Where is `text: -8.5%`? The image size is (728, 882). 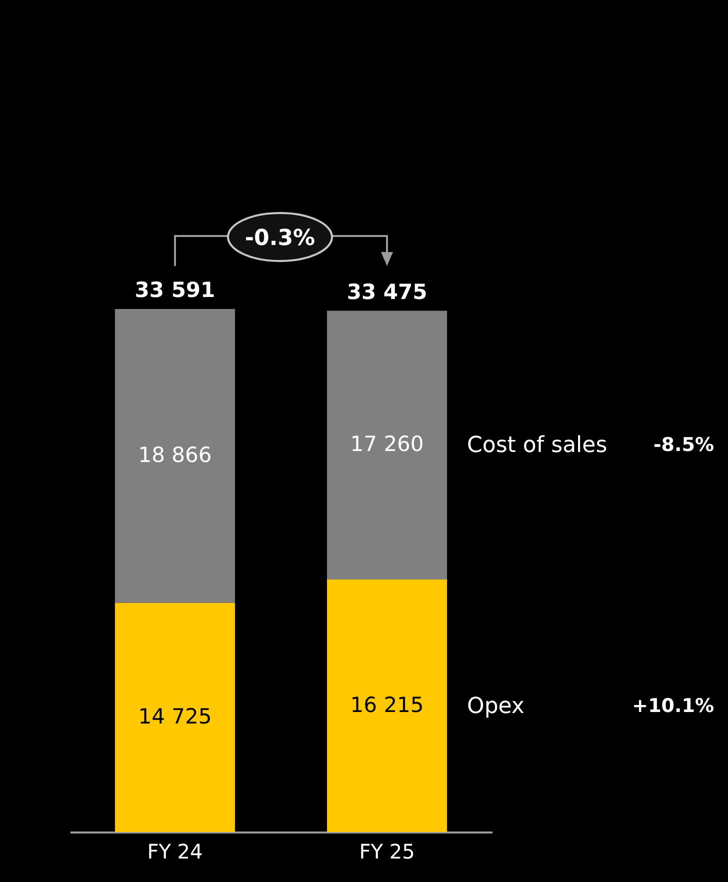
text: -8.5% is located at coordinates (683, 445).